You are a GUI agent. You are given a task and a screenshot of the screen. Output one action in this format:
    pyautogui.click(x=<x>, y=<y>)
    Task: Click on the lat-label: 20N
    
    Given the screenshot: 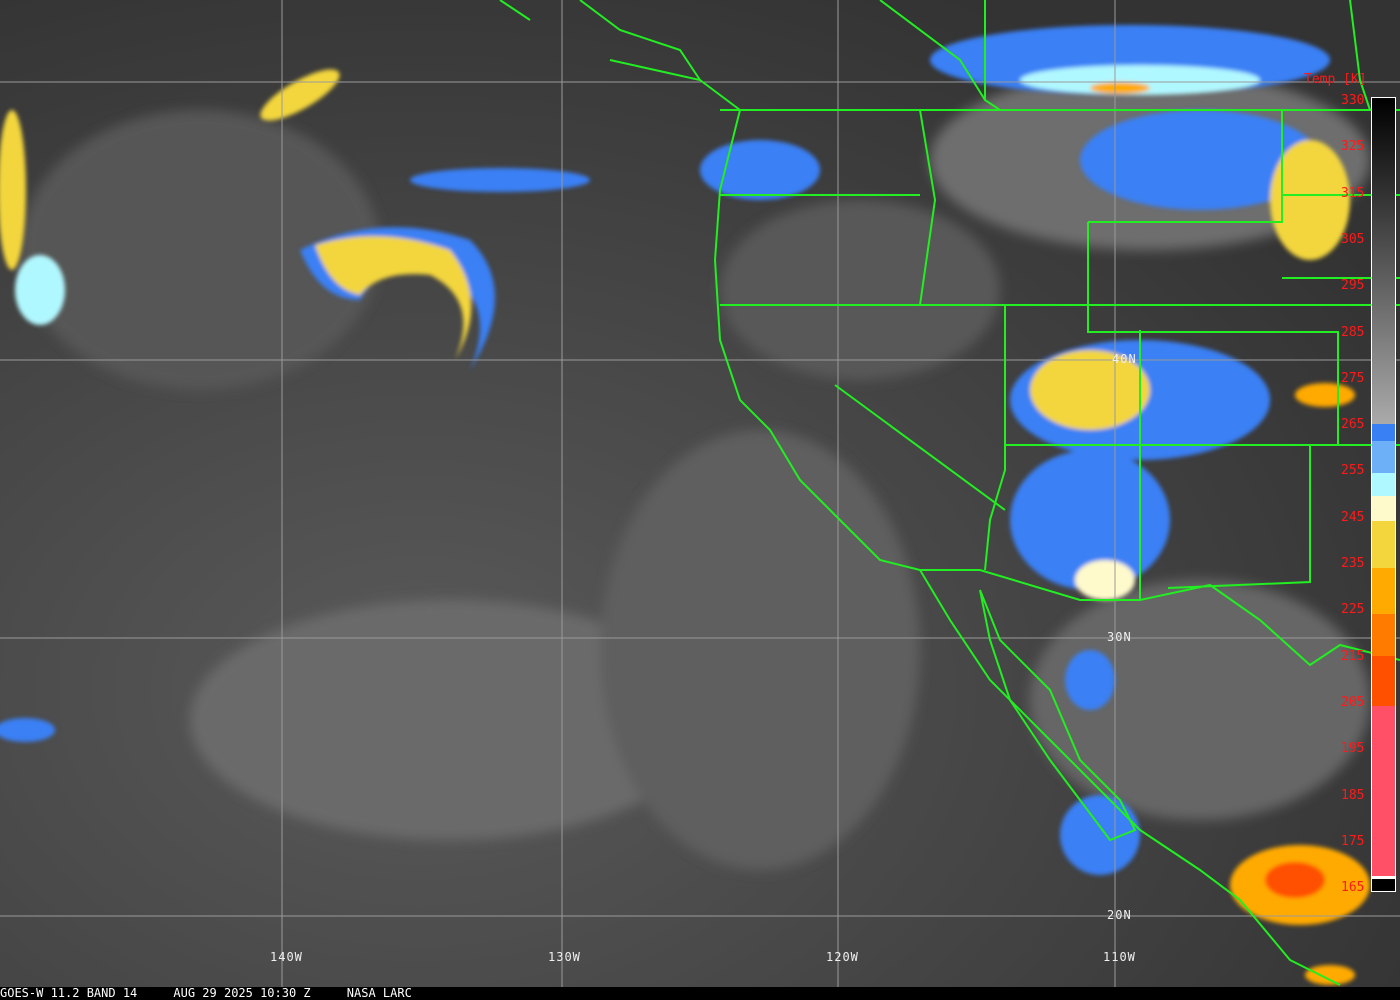 What is the action you would take?
    pyautogui.click(x=1119, y=915)
    